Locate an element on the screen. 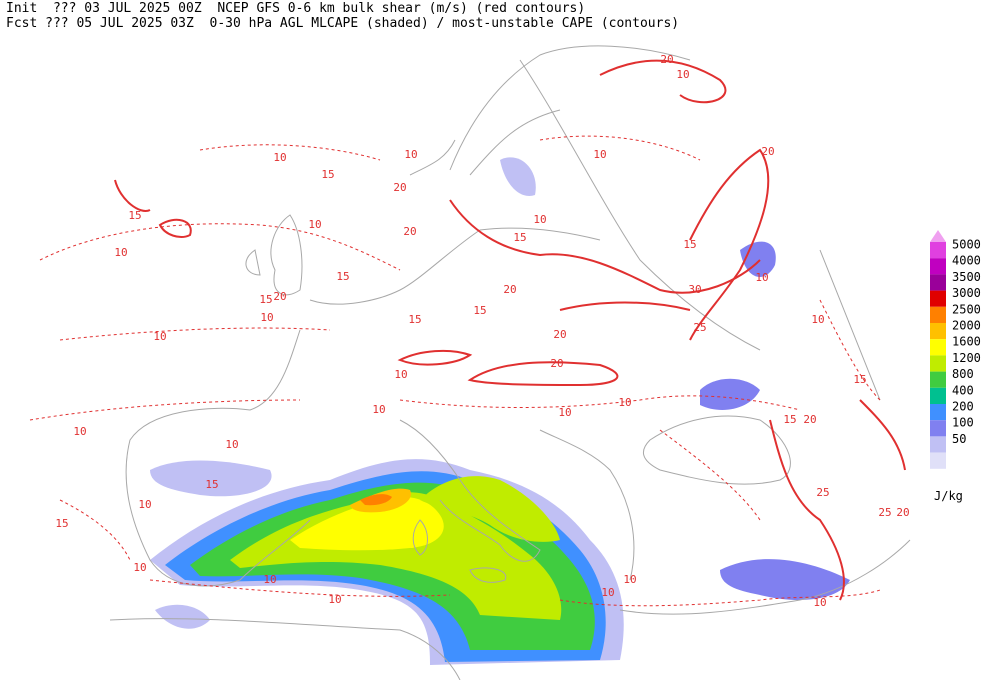  legend-label: 3500 is located at coordinates (966, 277).